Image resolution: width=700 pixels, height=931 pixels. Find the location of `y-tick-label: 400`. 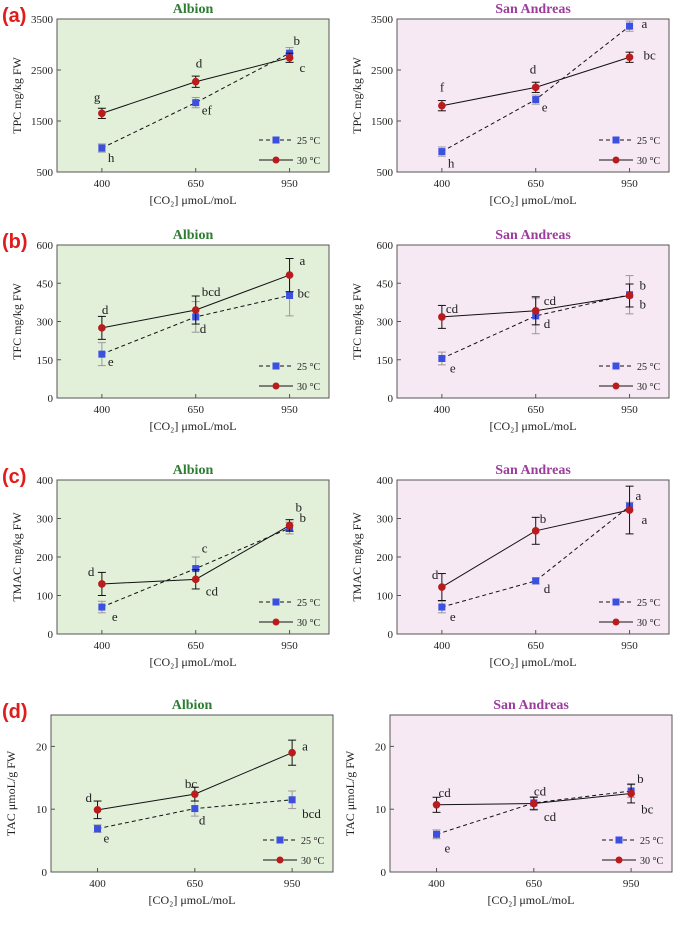

y-tick-label: 400 is located at coordinates (385, 481).